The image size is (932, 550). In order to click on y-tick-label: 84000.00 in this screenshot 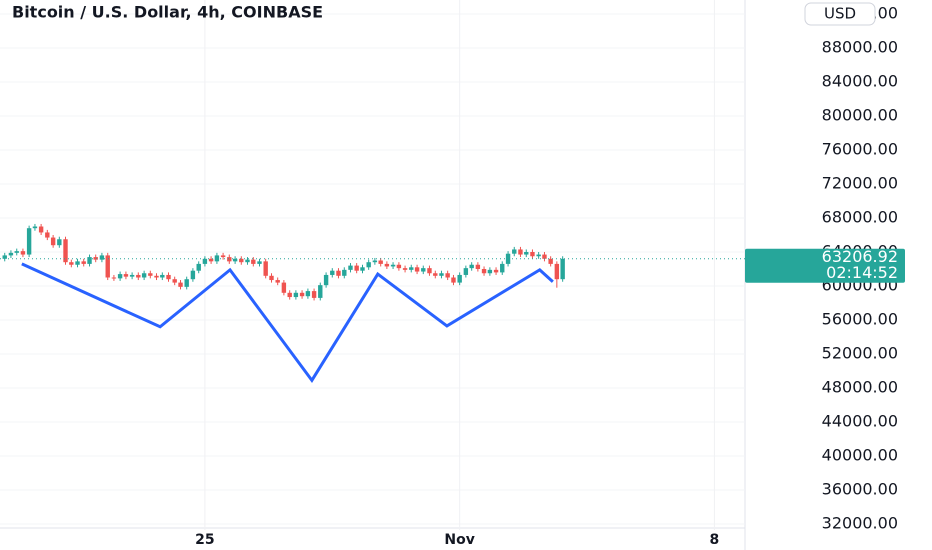, I will do `click(860, 80)`.